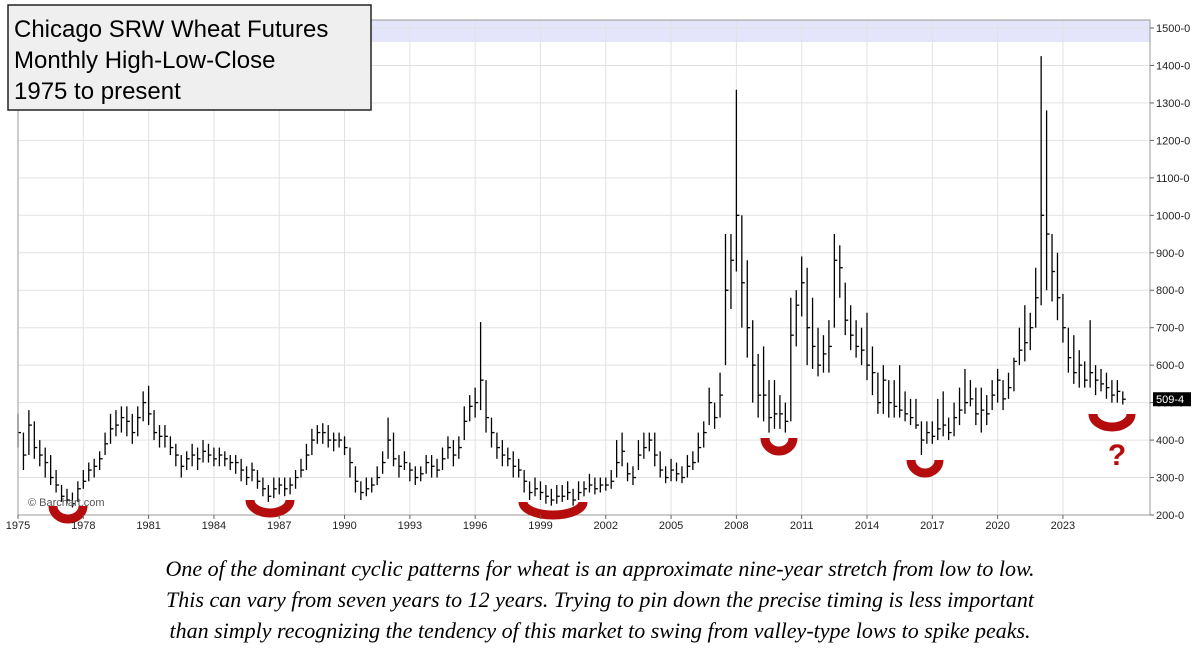  Describe the element at coordinates (997, 526) in the screenshot. I see `x-tick-label: 2020` at that location.